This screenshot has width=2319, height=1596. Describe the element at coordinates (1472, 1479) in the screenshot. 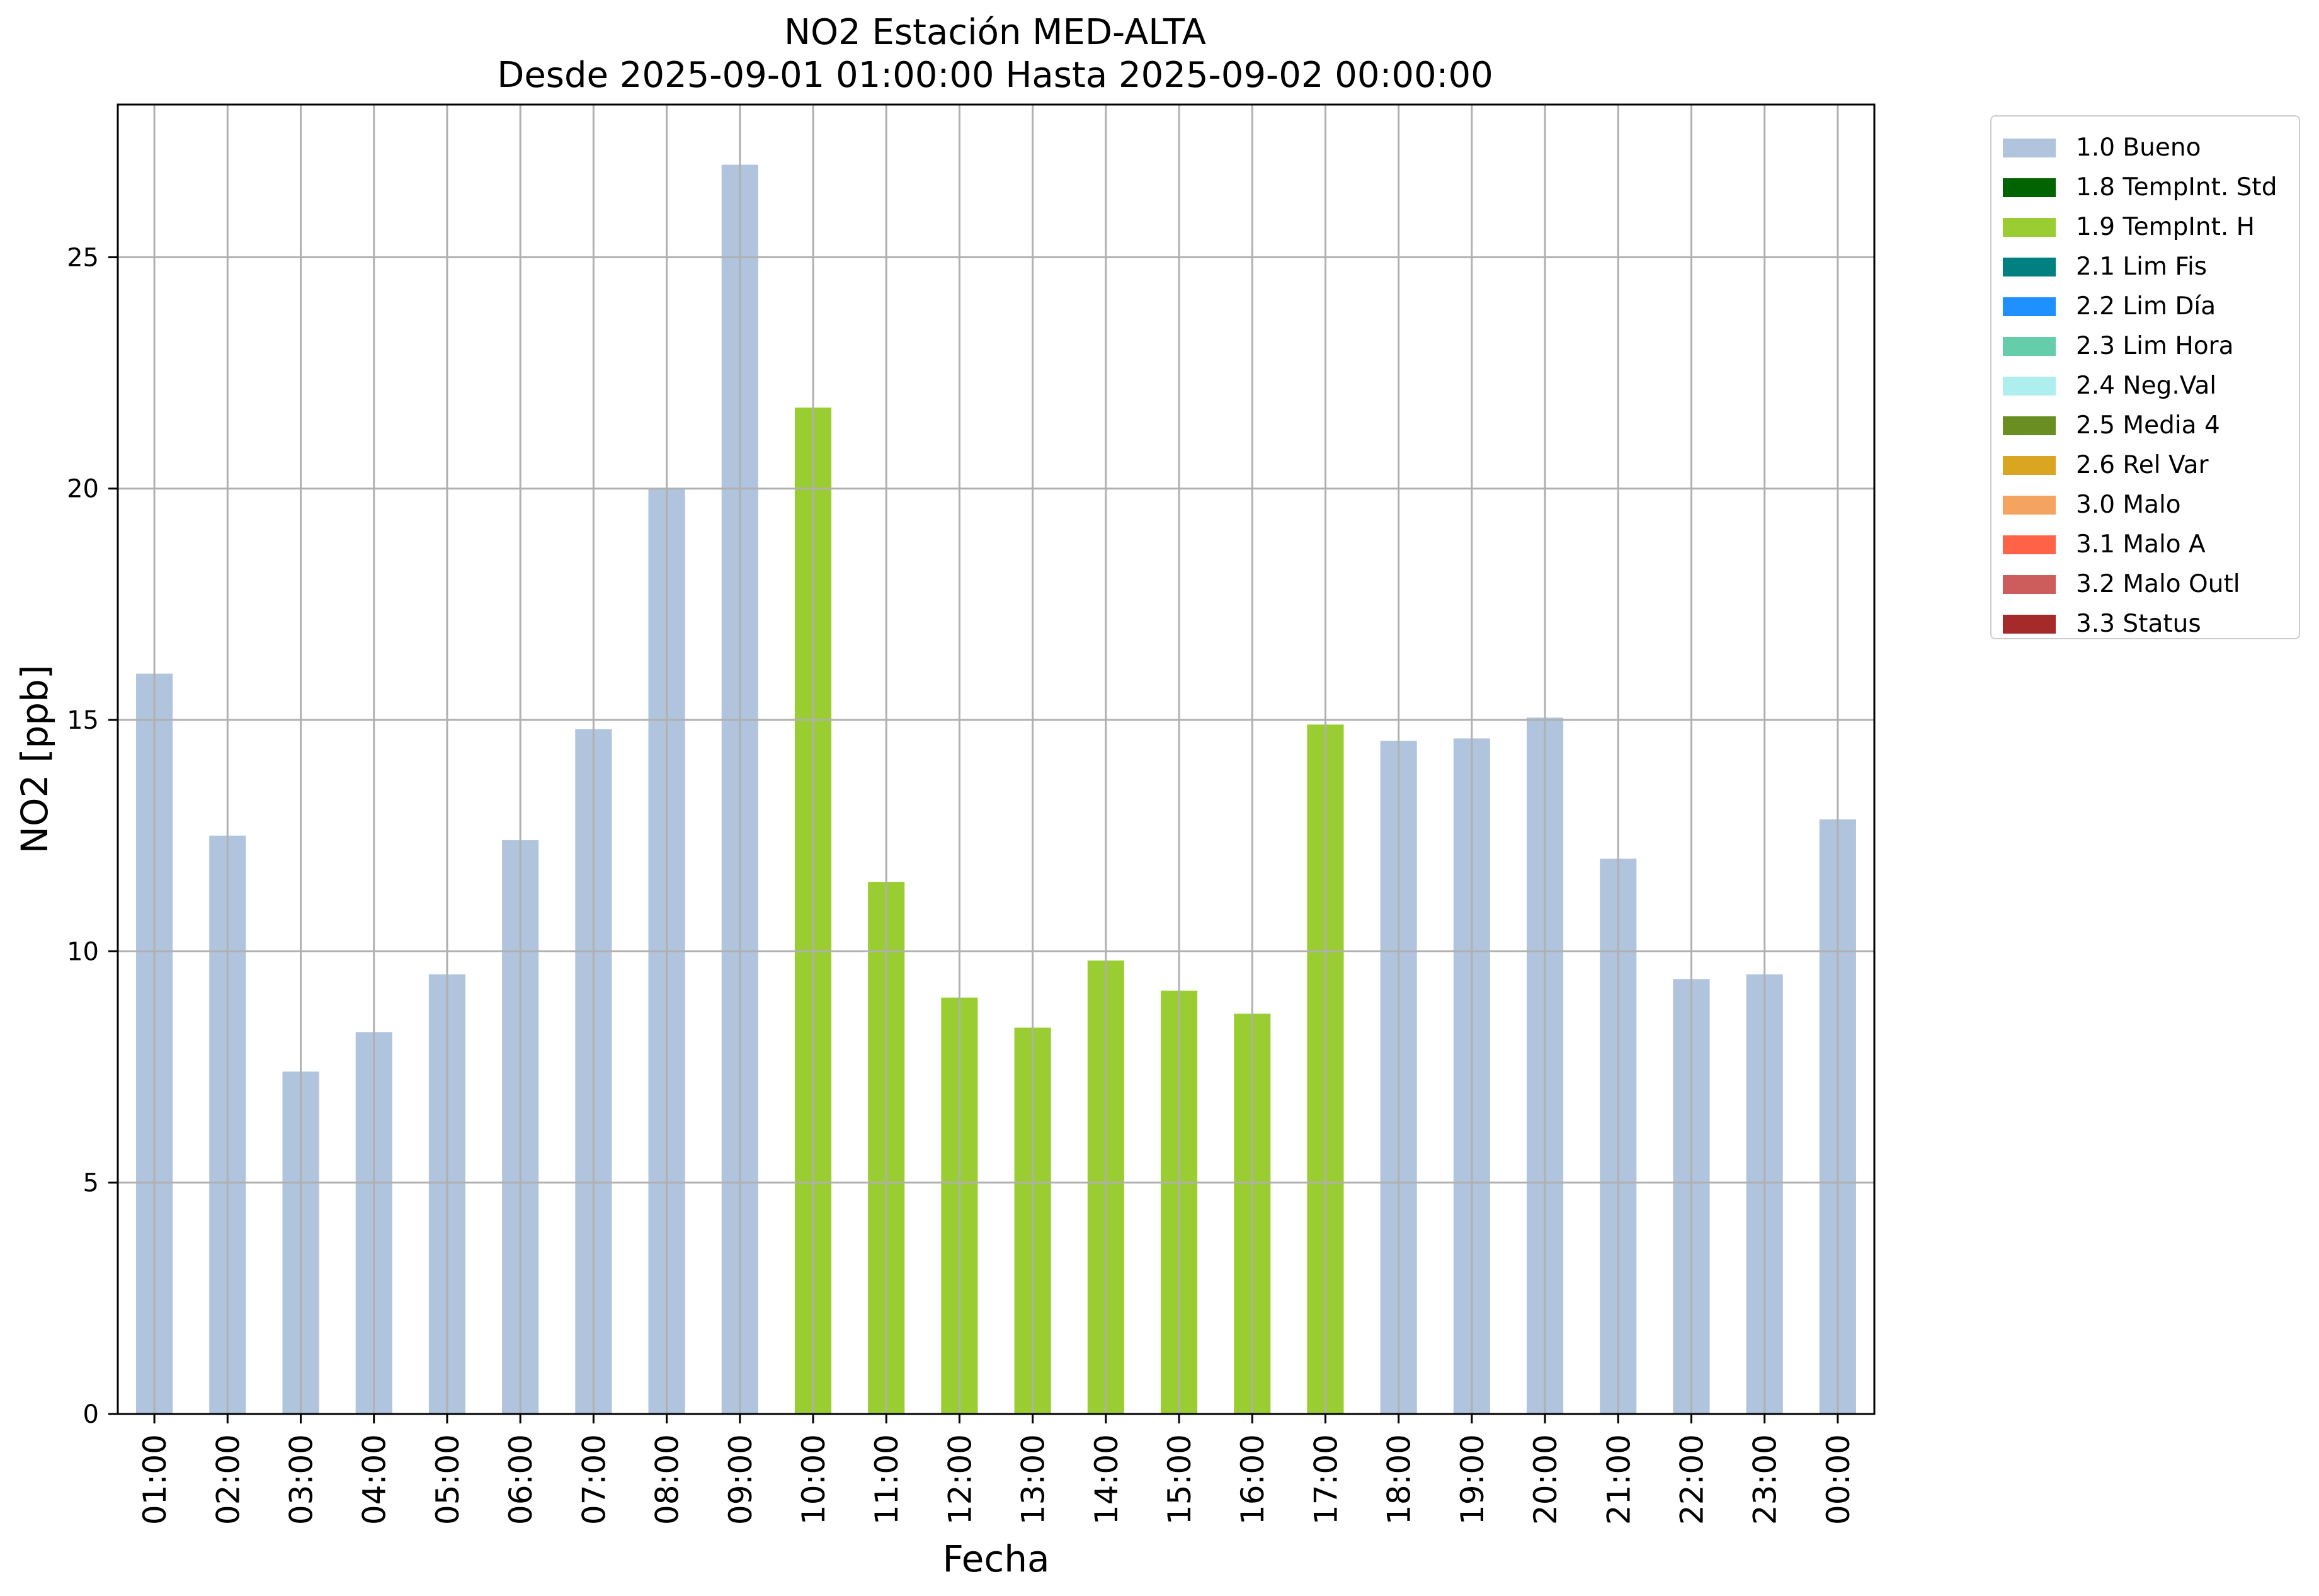

I see `x-tick-label: 19:00` at that location.